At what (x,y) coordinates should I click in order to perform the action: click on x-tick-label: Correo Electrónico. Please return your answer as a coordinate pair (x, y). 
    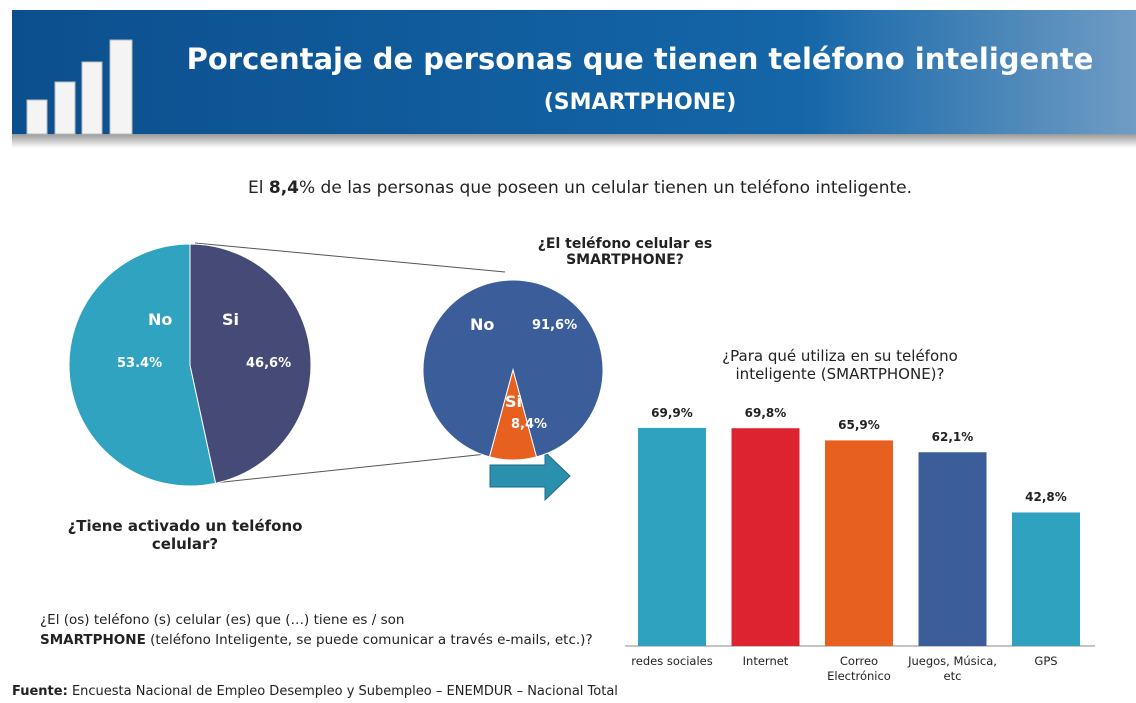
    Looking at the image, I should click on (859, 668).